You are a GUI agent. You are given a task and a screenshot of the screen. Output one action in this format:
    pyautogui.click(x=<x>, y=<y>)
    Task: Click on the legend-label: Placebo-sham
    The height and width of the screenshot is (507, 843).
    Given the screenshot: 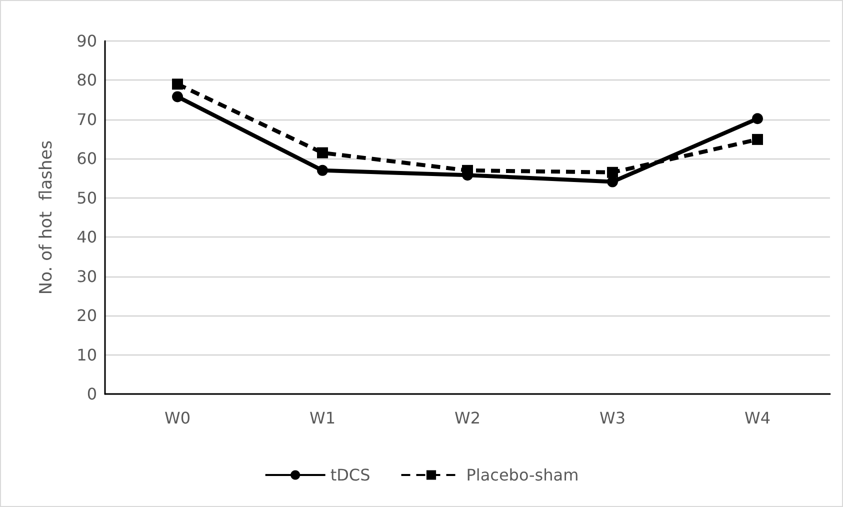 What is the action you would take?
    pyautogui.click(x=522, y=475)
    